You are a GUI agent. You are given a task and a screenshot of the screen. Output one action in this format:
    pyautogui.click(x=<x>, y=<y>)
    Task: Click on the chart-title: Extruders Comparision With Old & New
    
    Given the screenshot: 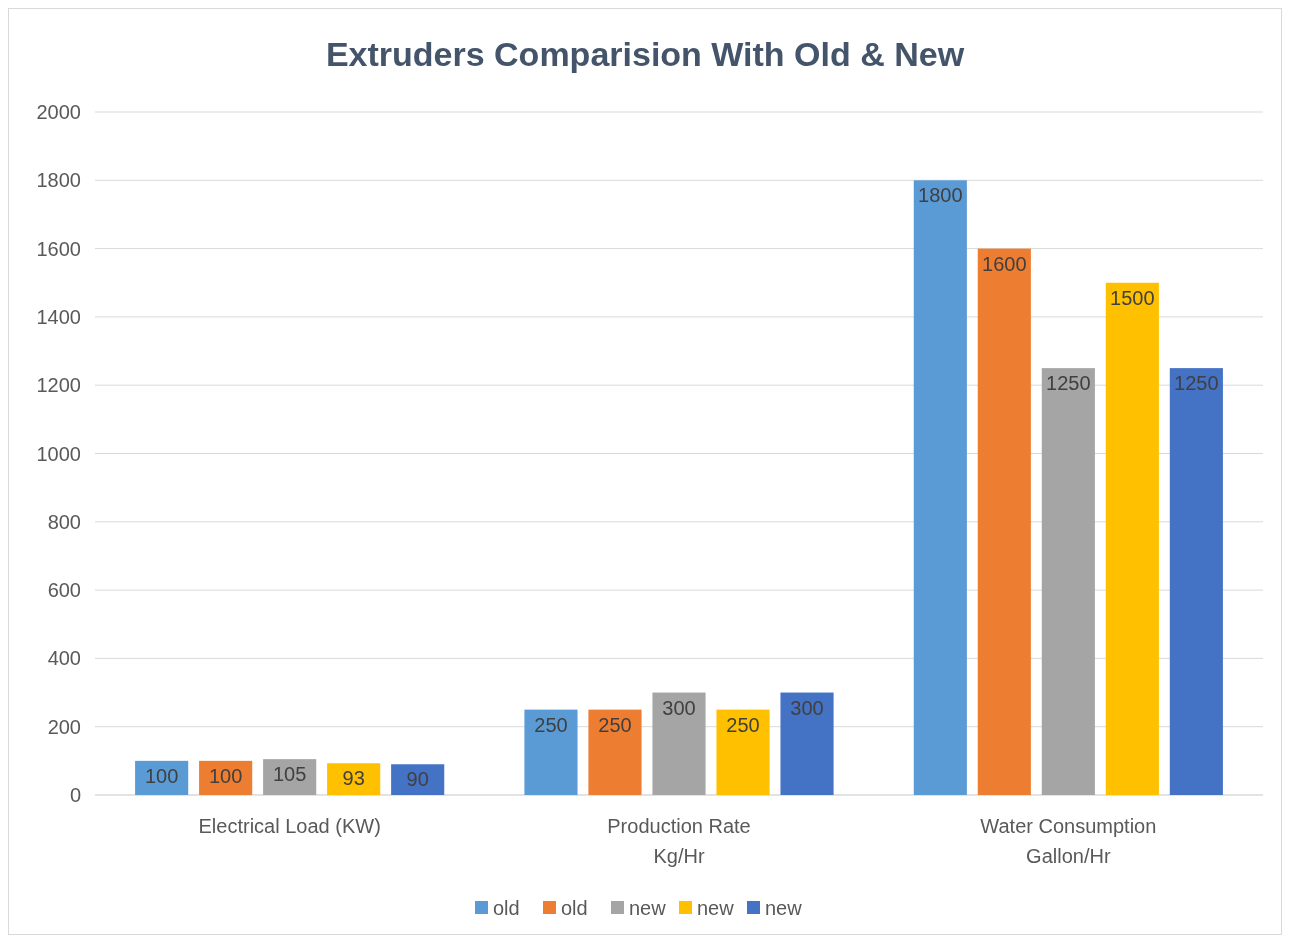 What is the action you would take?
    pyautogui.click(x=645, y=54)
    